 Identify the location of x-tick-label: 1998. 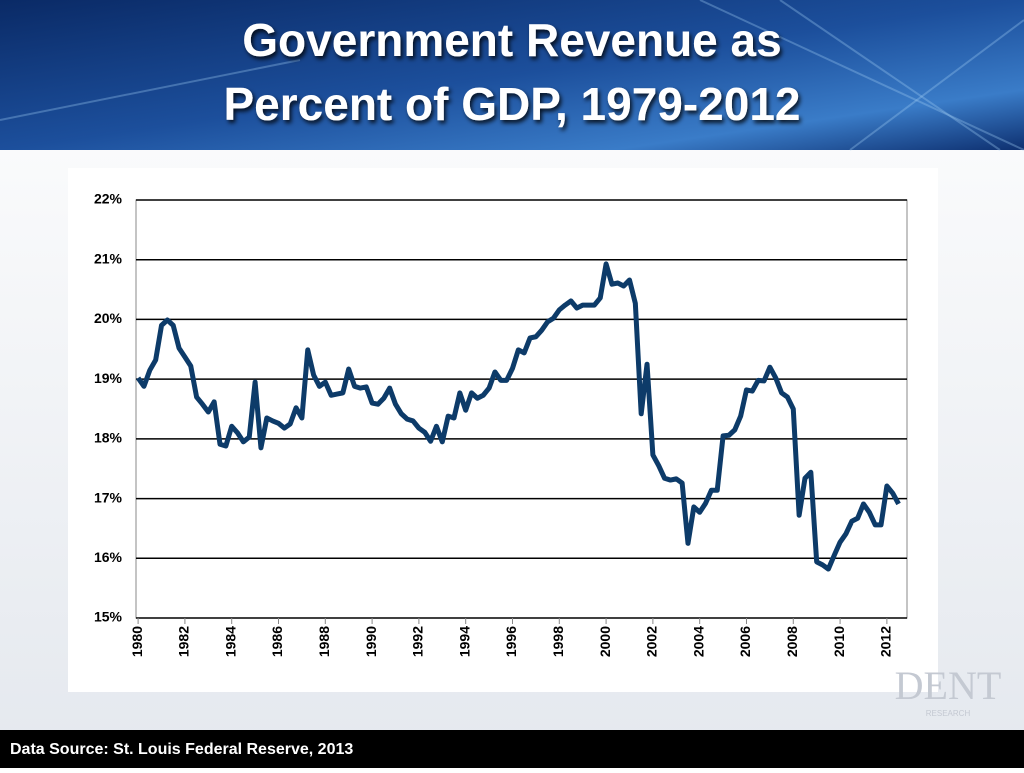
(558, 641).